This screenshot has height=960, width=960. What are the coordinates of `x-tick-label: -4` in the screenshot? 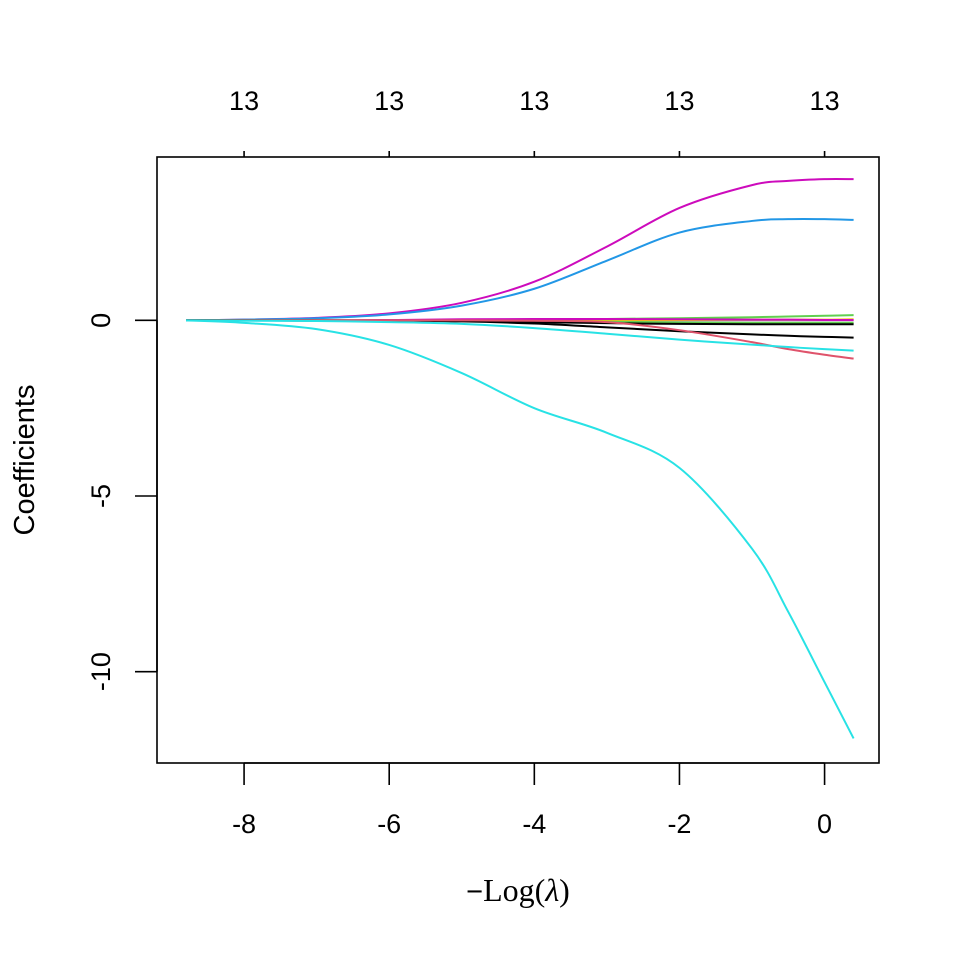 It's located at (534, 824).